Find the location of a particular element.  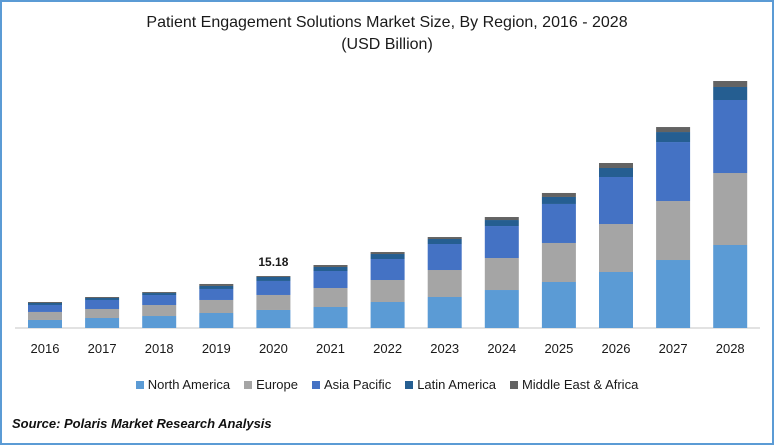

bar-segment-2016-middle-east-africa is located at coordinates (45, 302).